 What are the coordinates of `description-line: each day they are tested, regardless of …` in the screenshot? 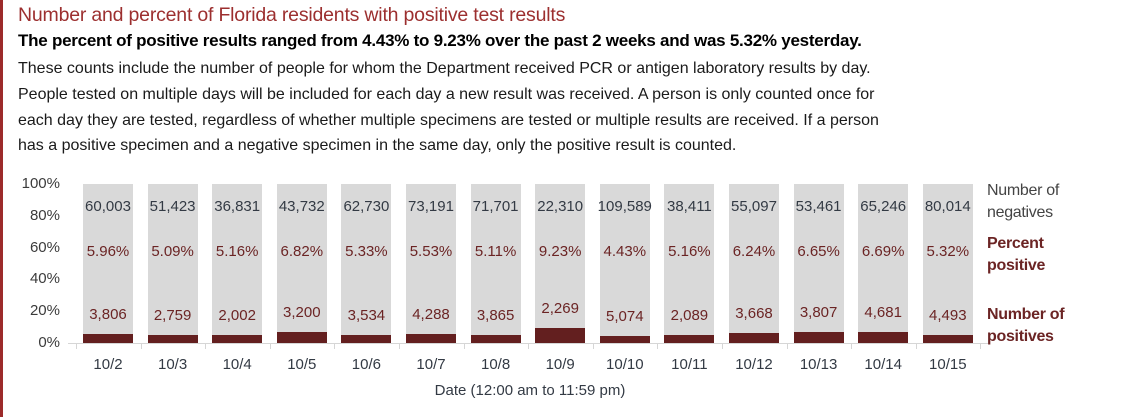 It's located at (448, 120).